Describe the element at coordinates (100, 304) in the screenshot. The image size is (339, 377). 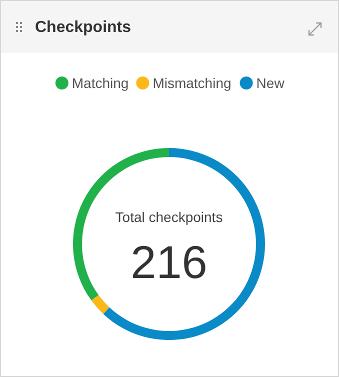
I see `donut-slice` at that location.